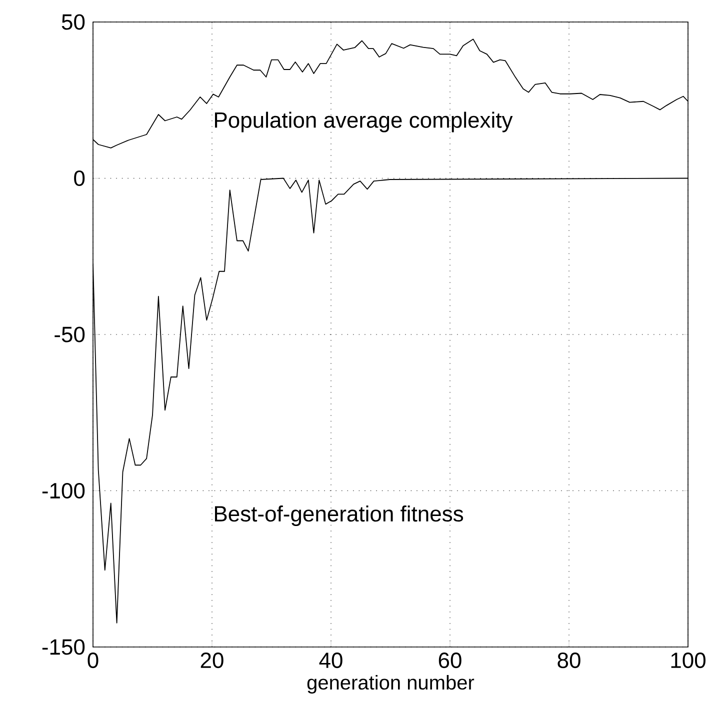  Describe the element at coordinates (69, 334) in the screenshot. I see `y-tick-label: -50` at that location.